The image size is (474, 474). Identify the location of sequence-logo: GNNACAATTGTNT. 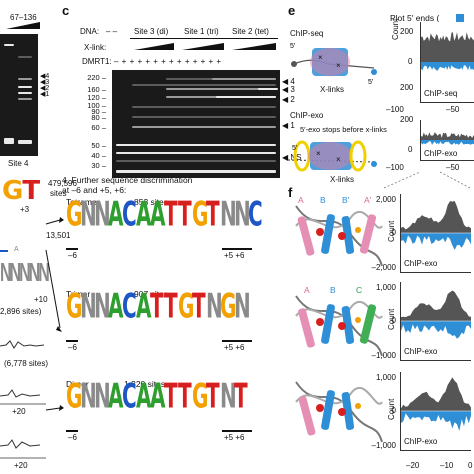
(157, 395).